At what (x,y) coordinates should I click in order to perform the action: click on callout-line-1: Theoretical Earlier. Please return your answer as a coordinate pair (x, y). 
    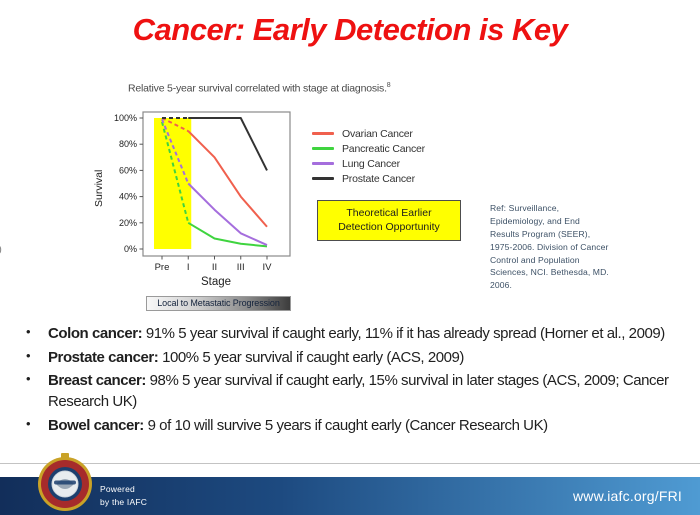
    Looking at the image, I should click on (389, 213).